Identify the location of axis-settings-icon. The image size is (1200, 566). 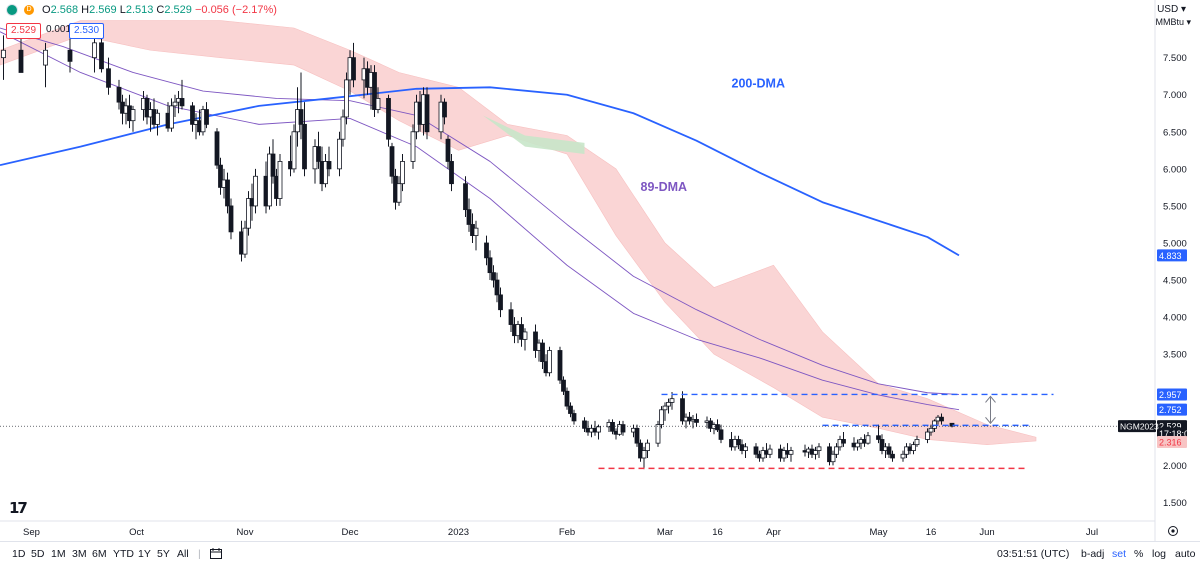
(1173, 531).